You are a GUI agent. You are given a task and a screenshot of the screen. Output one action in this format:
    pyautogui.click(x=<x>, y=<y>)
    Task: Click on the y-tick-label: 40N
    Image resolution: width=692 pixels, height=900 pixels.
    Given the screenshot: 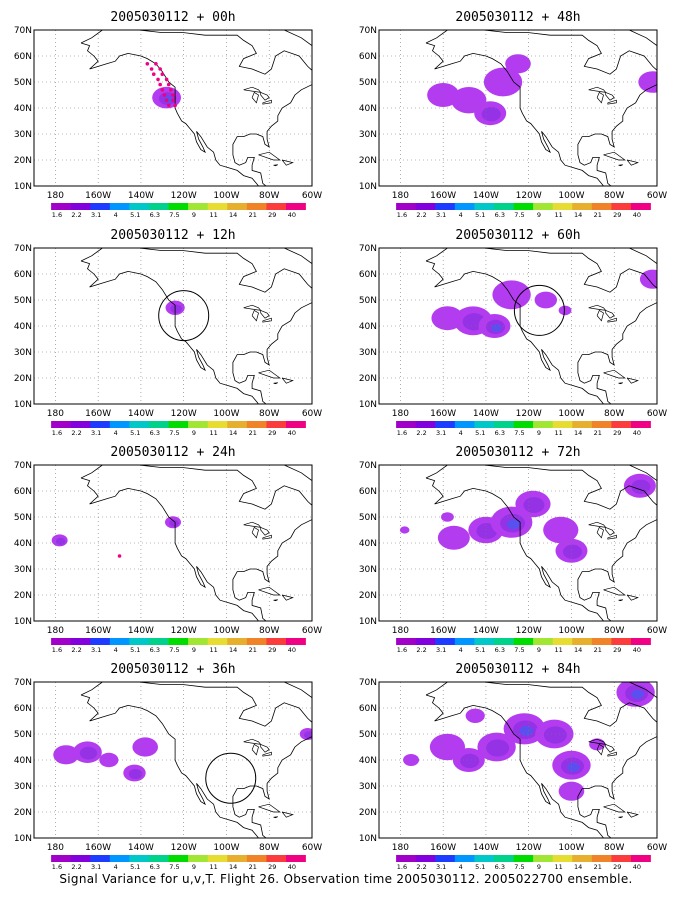 What is the action you would take?
    pyautogui.click(x=23, y=761)
    